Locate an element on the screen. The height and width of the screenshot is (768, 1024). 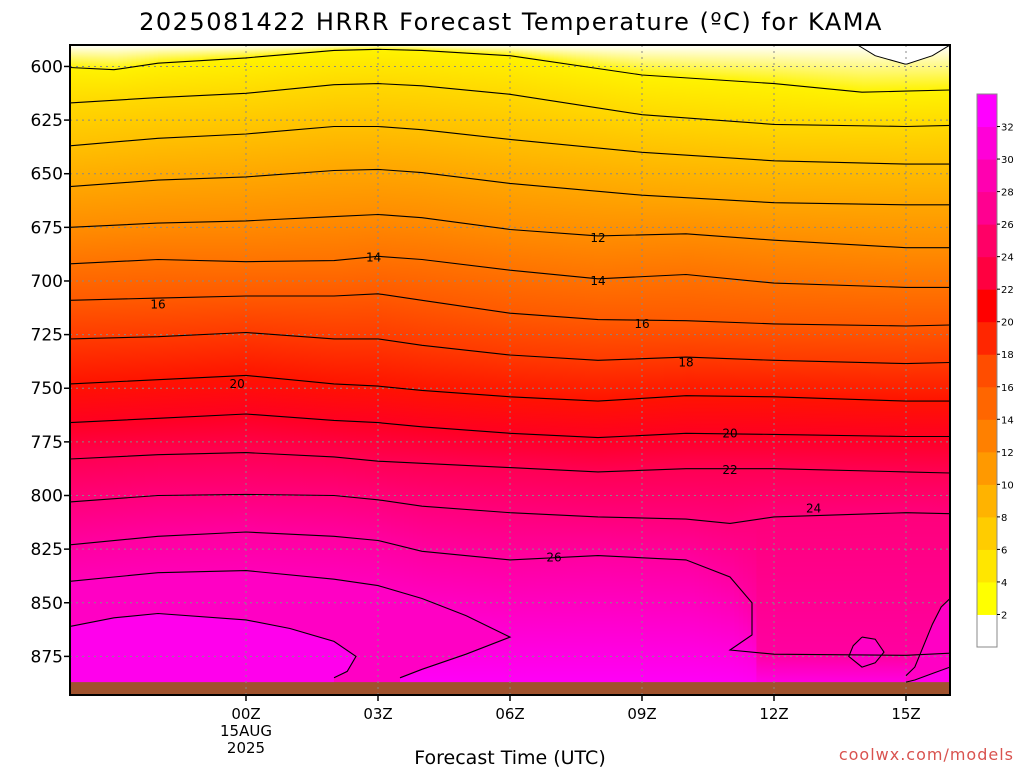
contour-label-12: 12 is located at coordinates (597, 238).